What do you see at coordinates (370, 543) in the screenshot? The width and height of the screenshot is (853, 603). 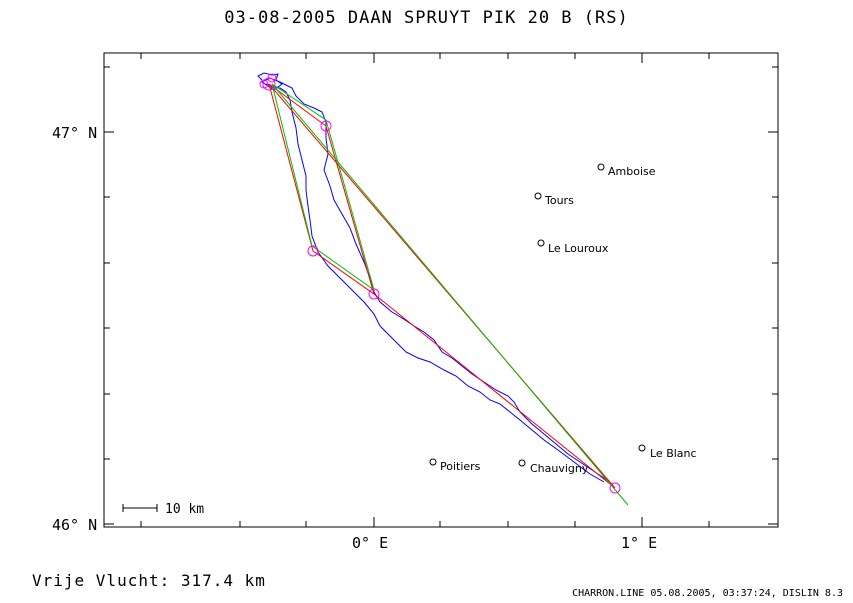 I see `x-label-0e: 0° E` at bounding box center [370, 543].